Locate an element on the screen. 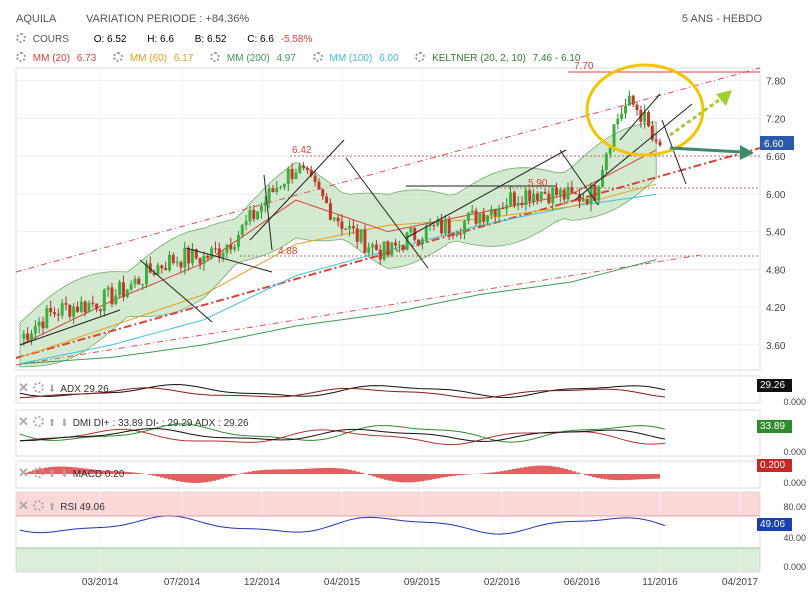  rsi-level-80-label: 80.00 is located at coordinates (794, 507).